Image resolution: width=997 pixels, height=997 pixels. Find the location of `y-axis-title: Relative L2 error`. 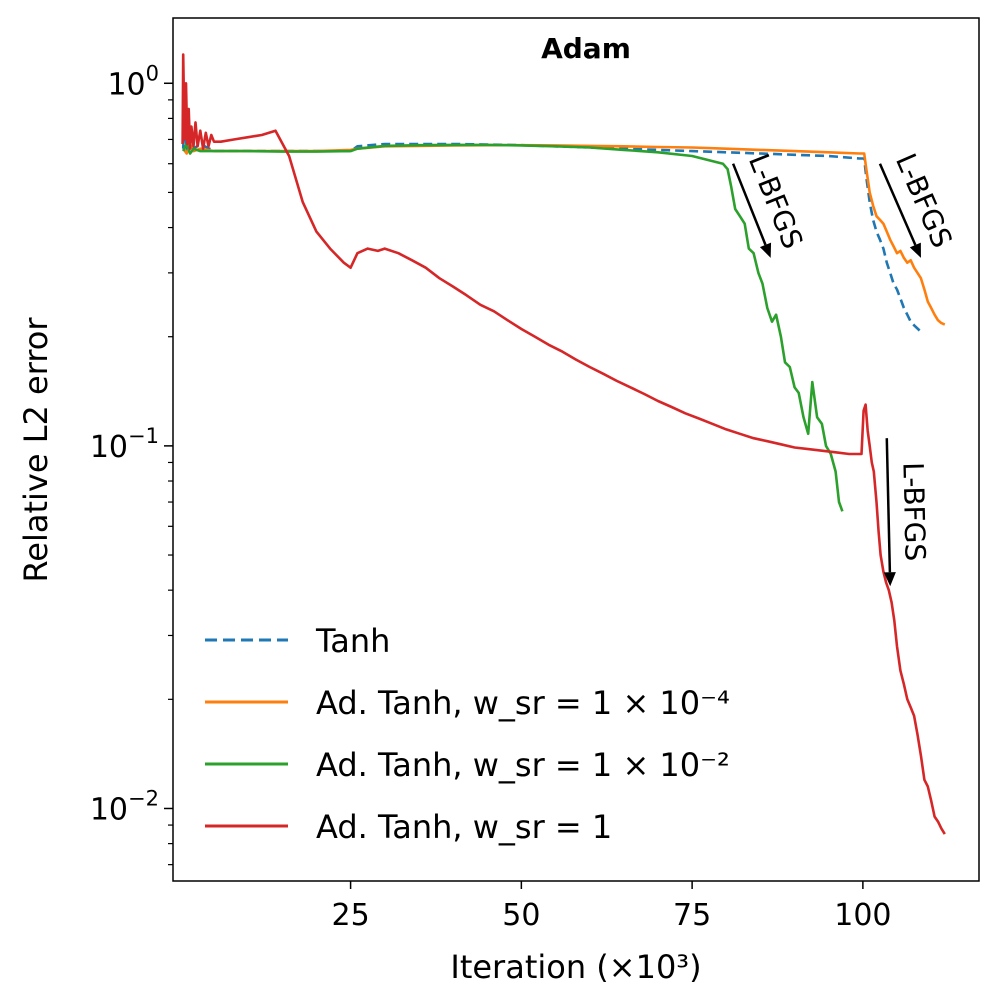

y-axis-title: Relative L2 error is located at coordinates (36, 450).